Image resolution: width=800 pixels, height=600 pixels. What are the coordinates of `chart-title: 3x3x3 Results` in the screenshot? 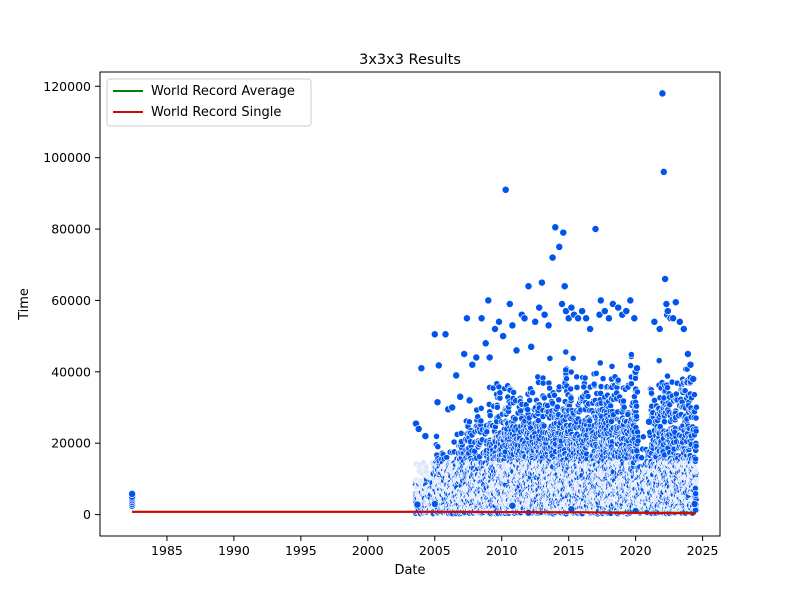 It's located at (410, 60).